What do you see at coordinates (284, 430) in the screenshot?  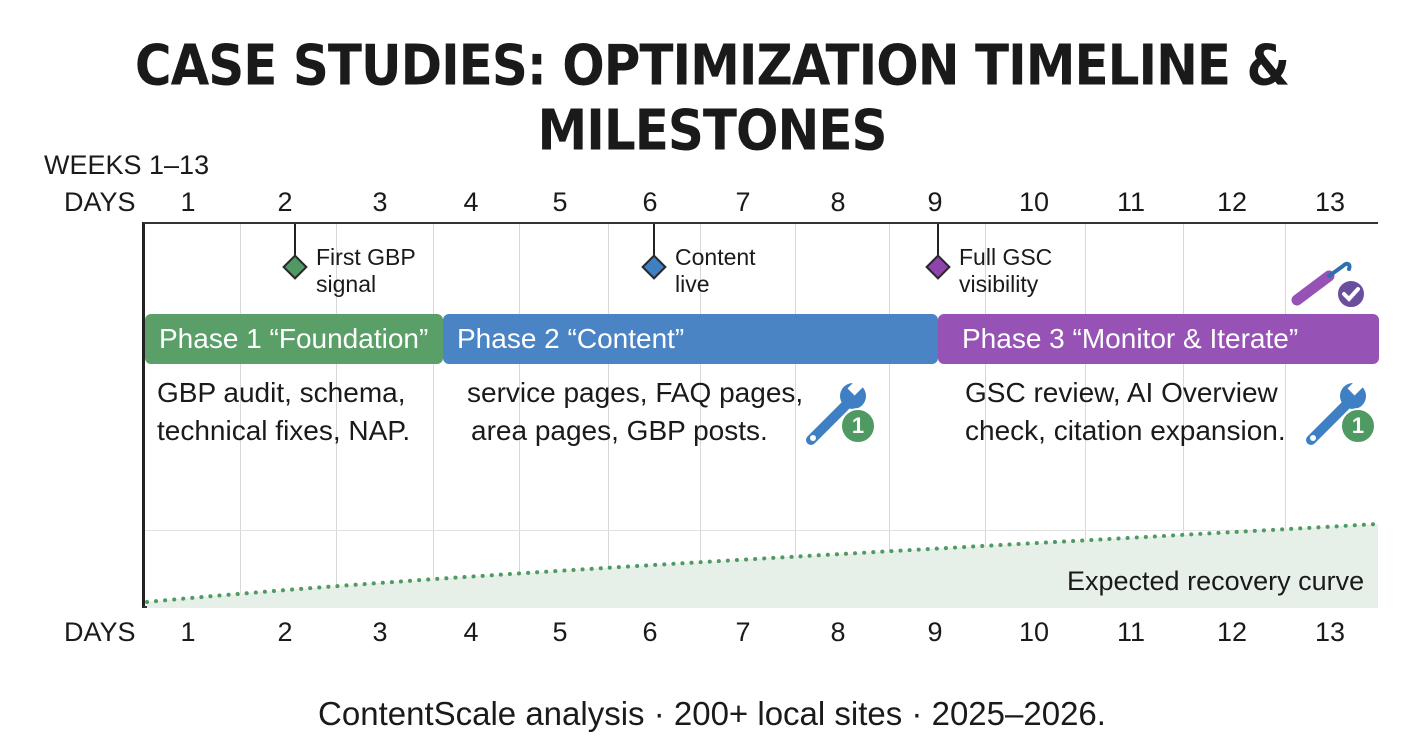 I see `phase-1-desc-line-2: technical fixes, NAP.` at bounding box center [284, 430].